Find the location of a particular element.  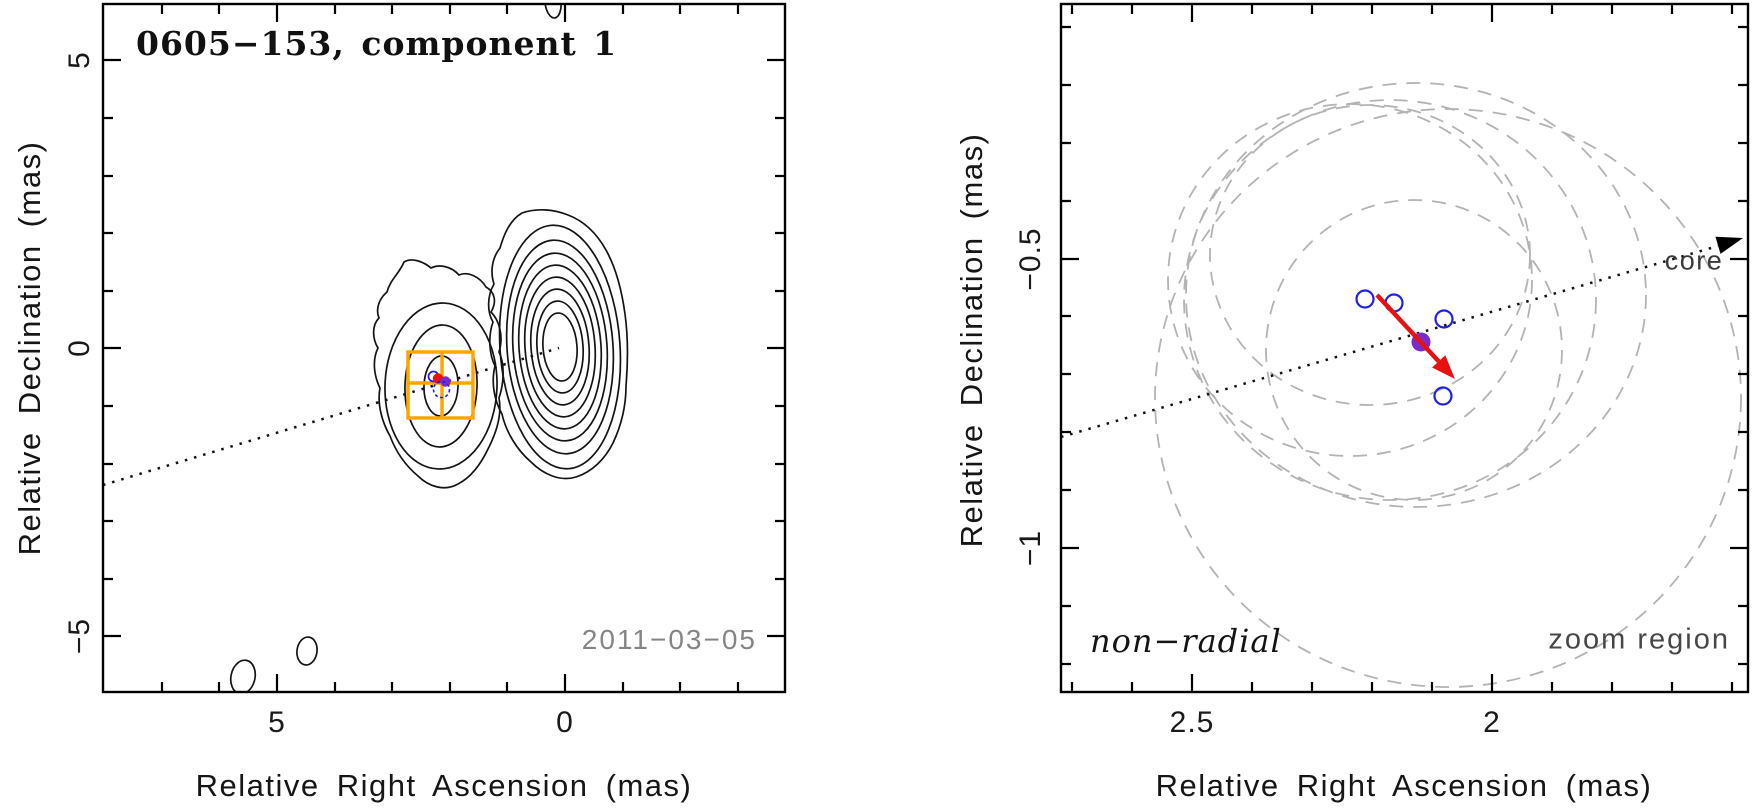

left-y-tick-0: 0 is located at coordinates (79, 348).